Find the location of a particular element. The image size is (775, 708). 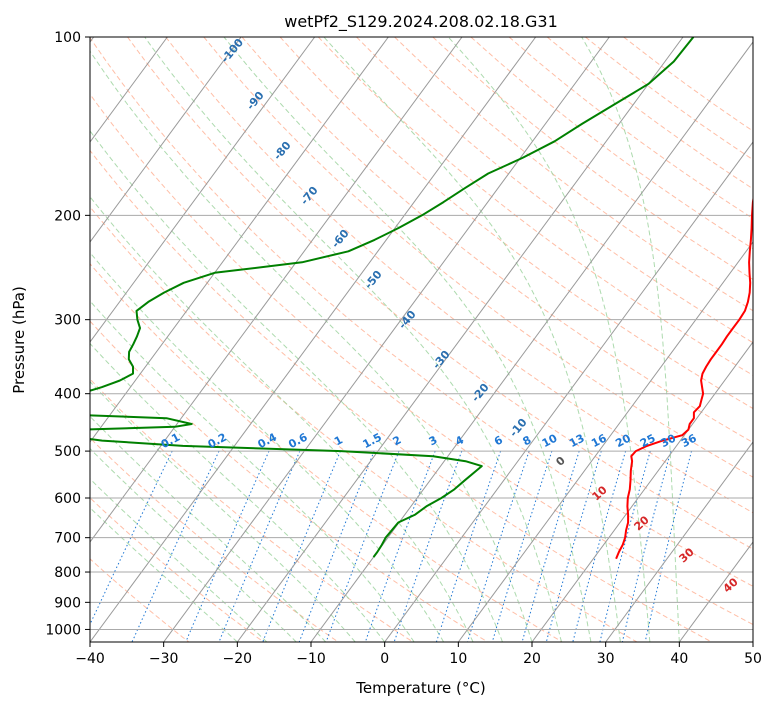

mixing-ratio-label: 36 is located at coordinates (689, 440).